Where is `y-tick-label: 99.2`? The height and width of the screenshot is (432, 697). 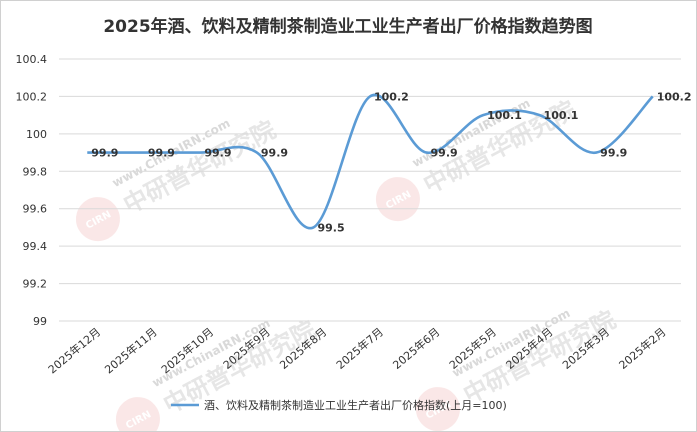 y-tick-label: 99.2 is located at coordinates (35, 284).